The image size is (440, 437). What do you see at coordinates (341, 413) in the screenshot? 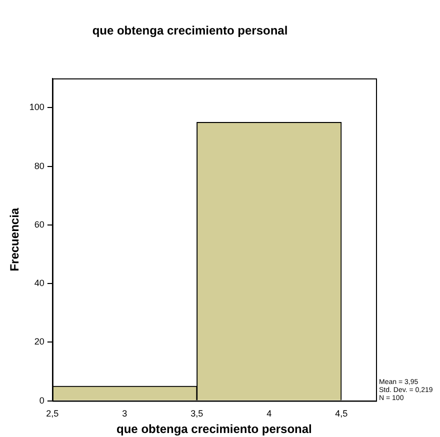
I see `x-tick-label: 4,5` at bounding box center [341, 413].